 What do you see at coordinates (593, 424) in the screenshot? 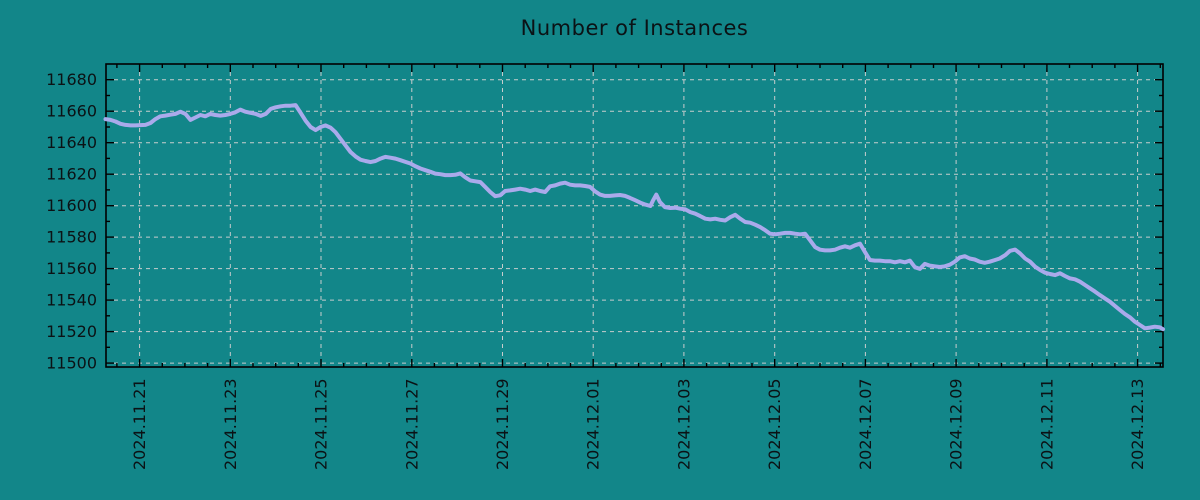
I see `x-tick-label: 2024.12.01` at bounding box center [593, 424].